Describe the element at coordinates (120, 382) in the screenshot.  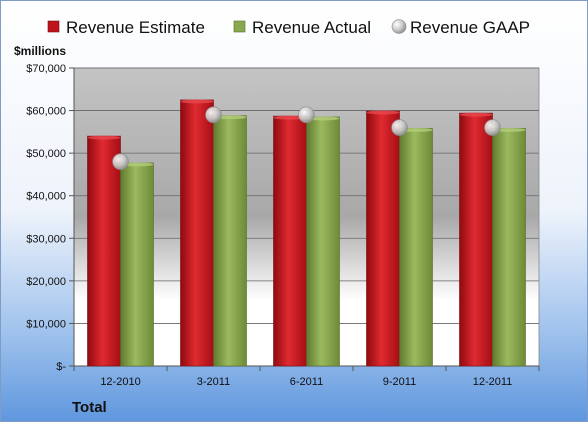
I see `x-tick-label: 12-2010` at that location.